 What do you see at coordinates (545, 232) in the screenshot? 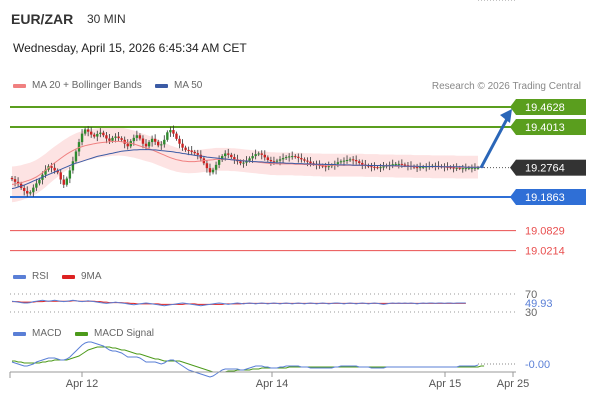
I see `level-label-4: 19.0829` at bounding box center [545, 232].